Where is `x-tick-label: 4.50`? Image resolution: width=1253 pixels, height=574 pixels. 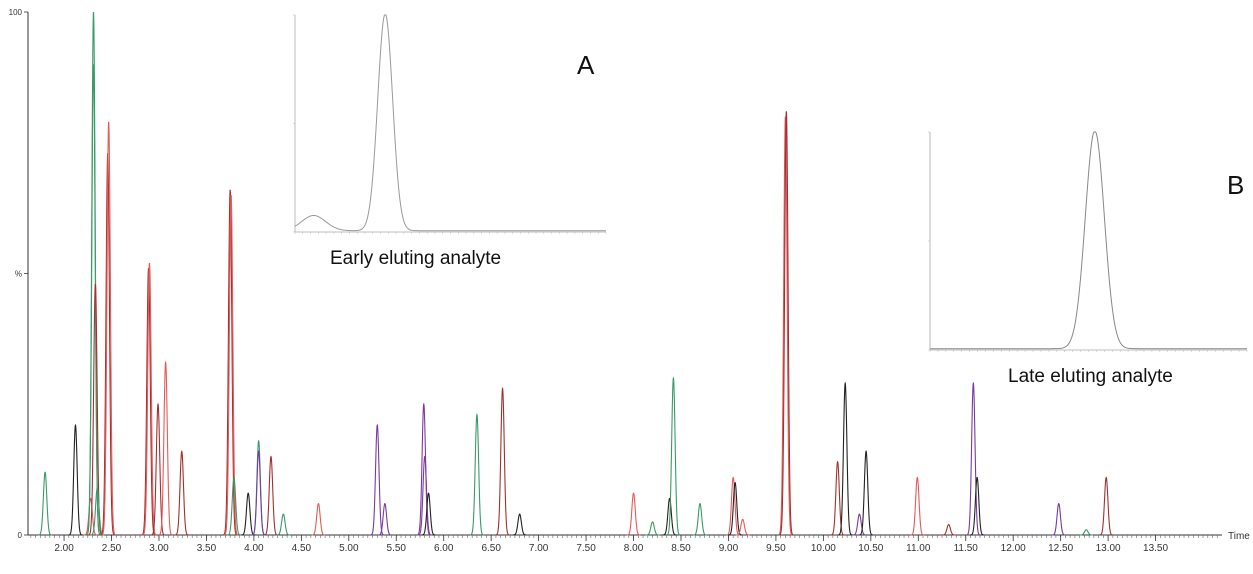
x-tick-label: 4.50 is located at coordinates (302, 548).